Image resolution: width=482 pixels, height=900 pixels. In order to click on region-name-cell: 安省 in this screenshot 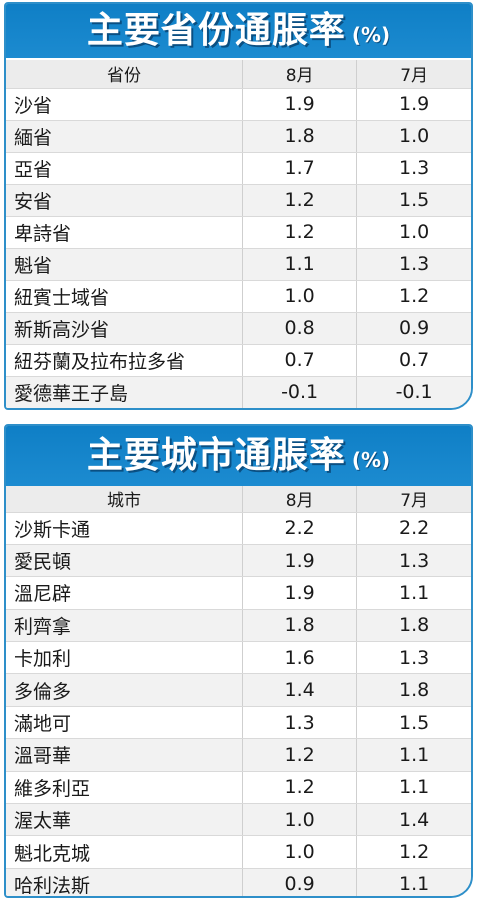, I will do `click(124, 200)`.